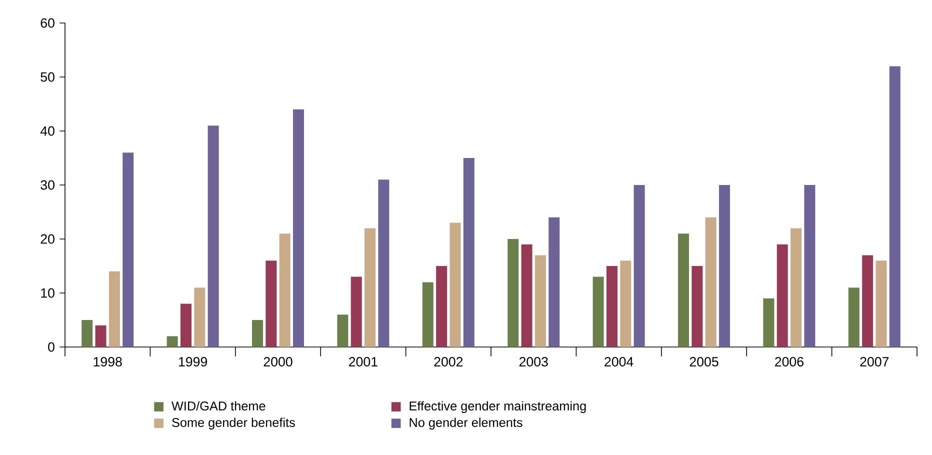 This screenshot has height=455, width=932. I want to click on x-tick-label: 2007, so click(874, 361).